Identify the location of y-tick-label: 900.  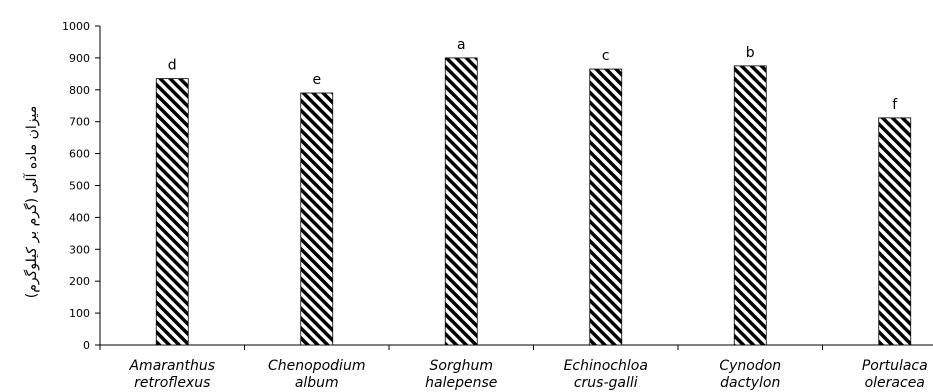
(79, 58).